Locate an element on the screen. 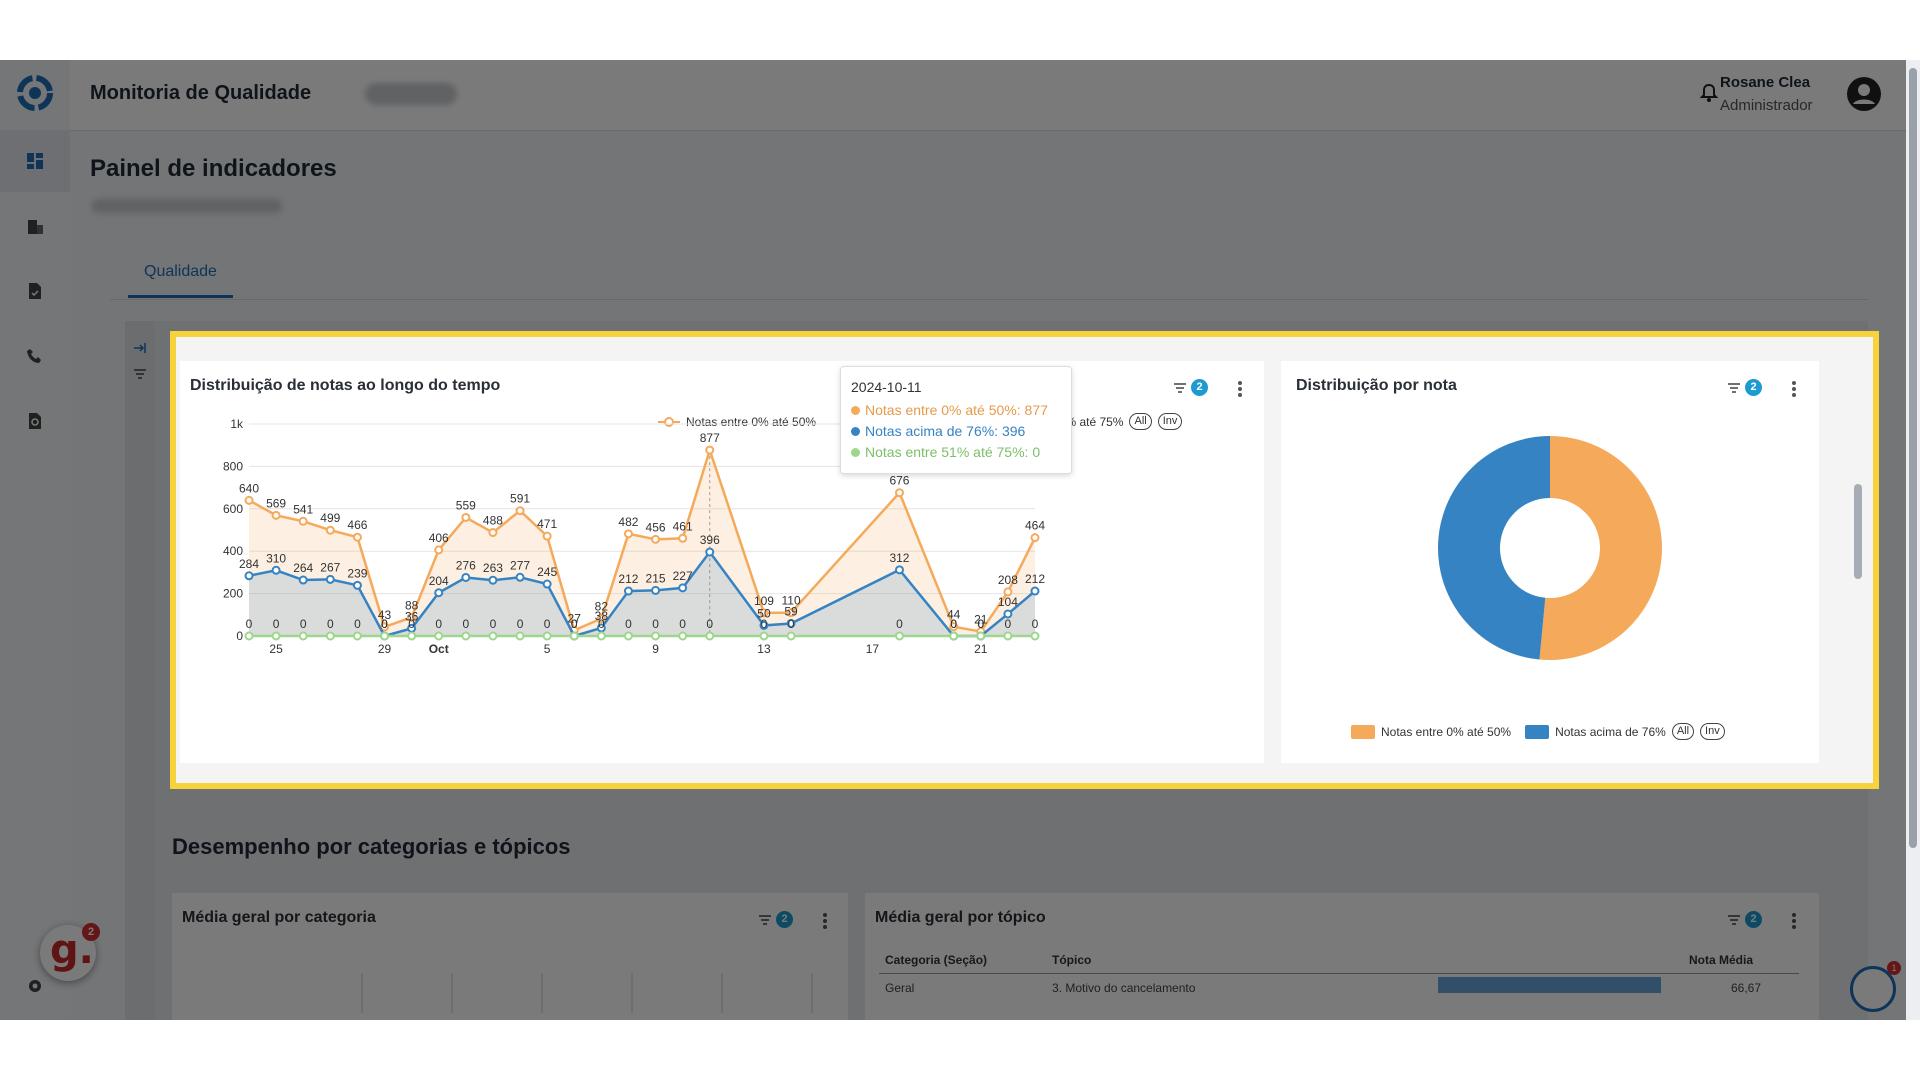  page-scrollbar is located at coordinates (1913, 540).